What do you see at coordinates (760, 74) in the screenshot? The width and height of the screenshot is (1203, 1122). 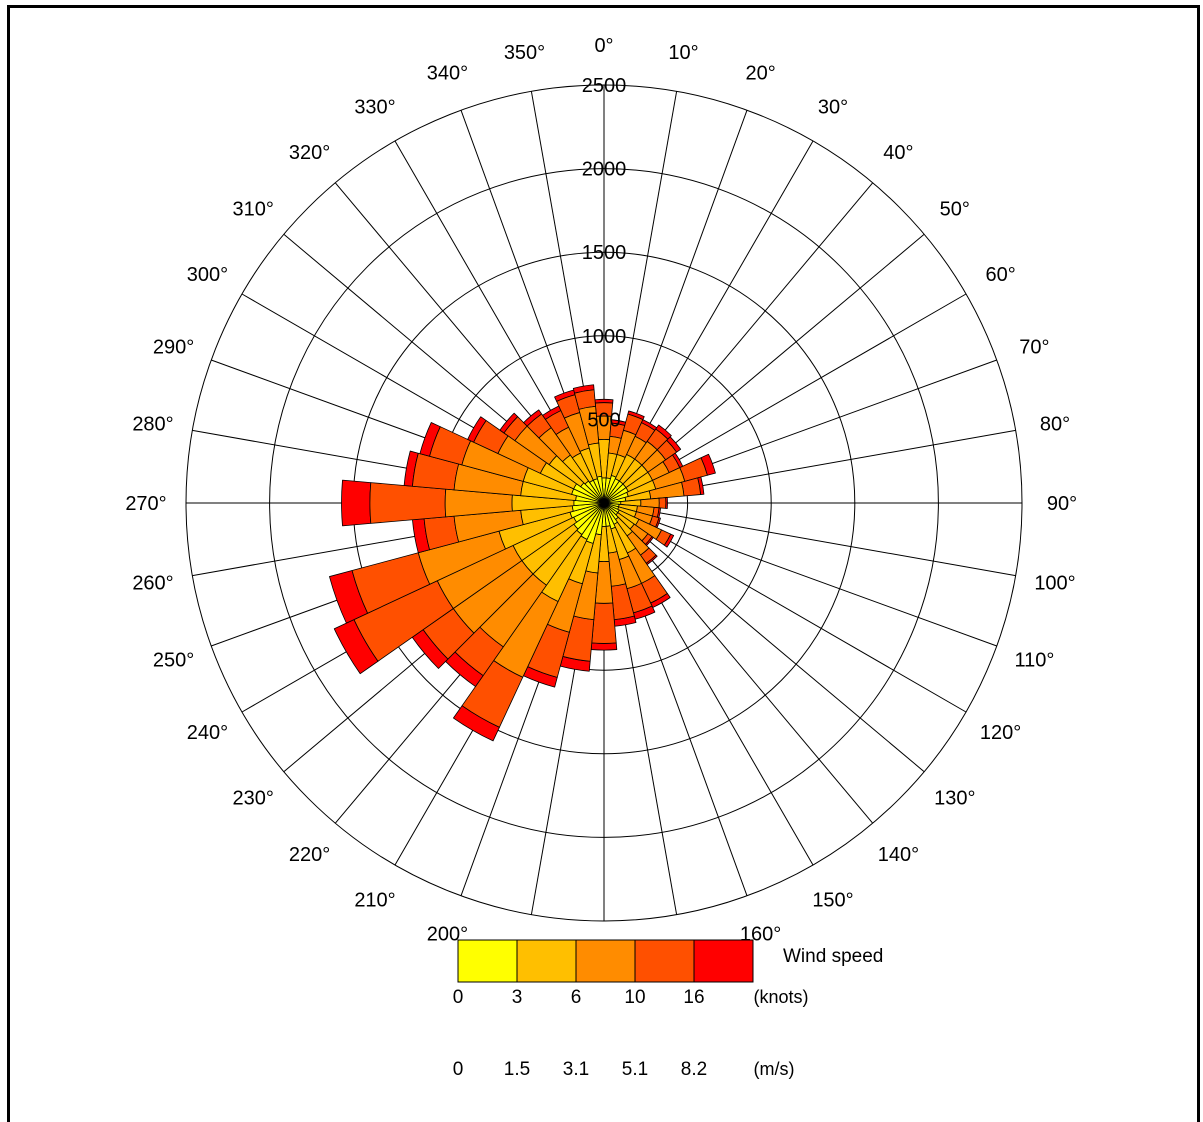 I see `direction-label: 20°` at bounding box center [760, 74].